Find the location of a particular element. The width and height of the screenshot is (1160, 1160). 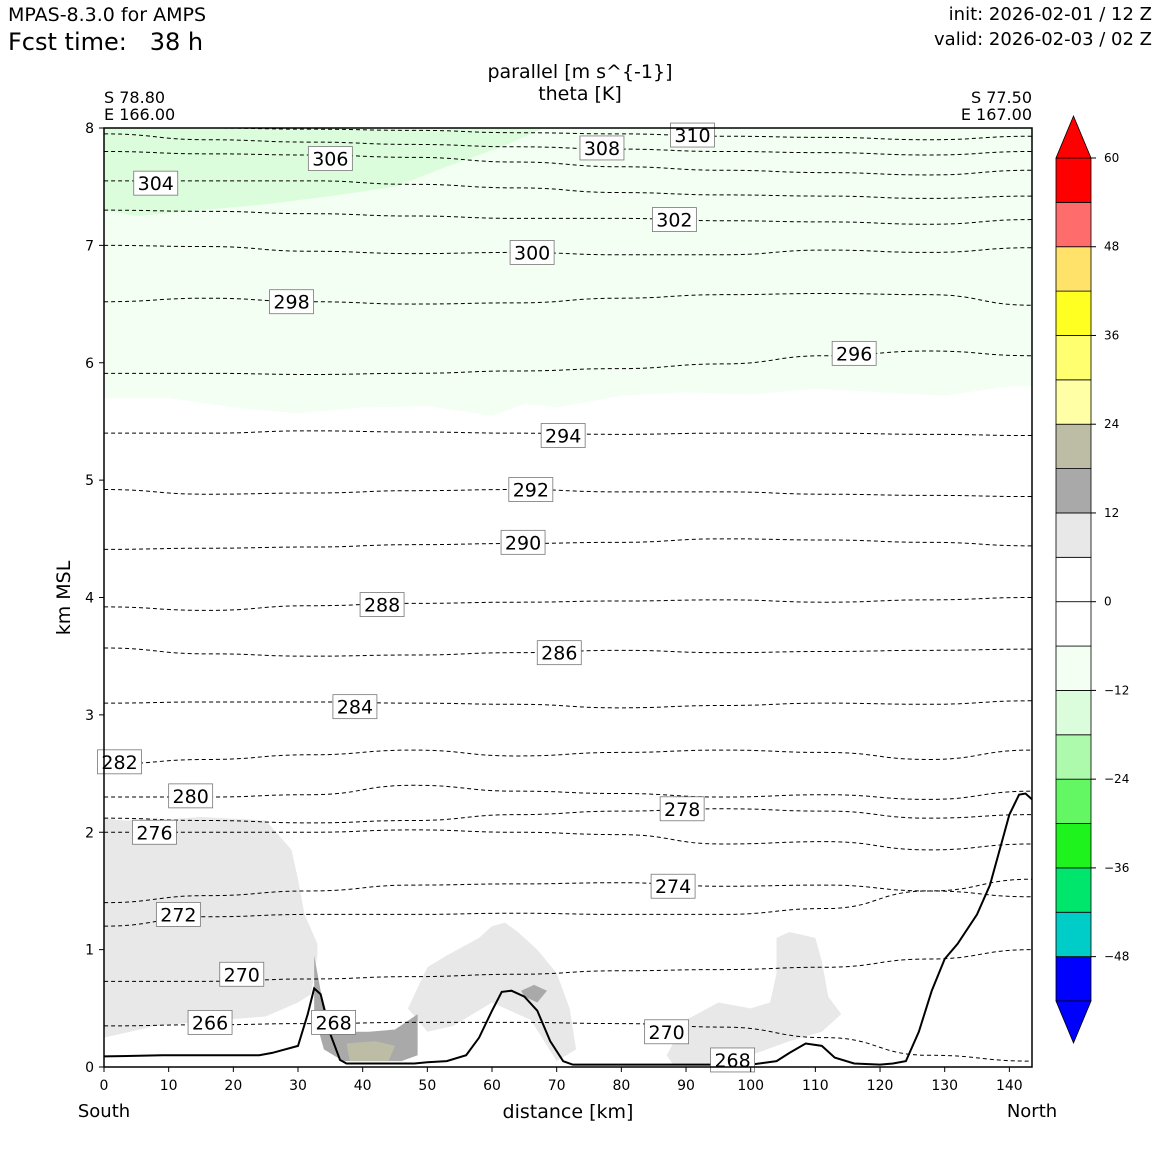

theta-label-290: 290 is located at coordinates (523, 542).